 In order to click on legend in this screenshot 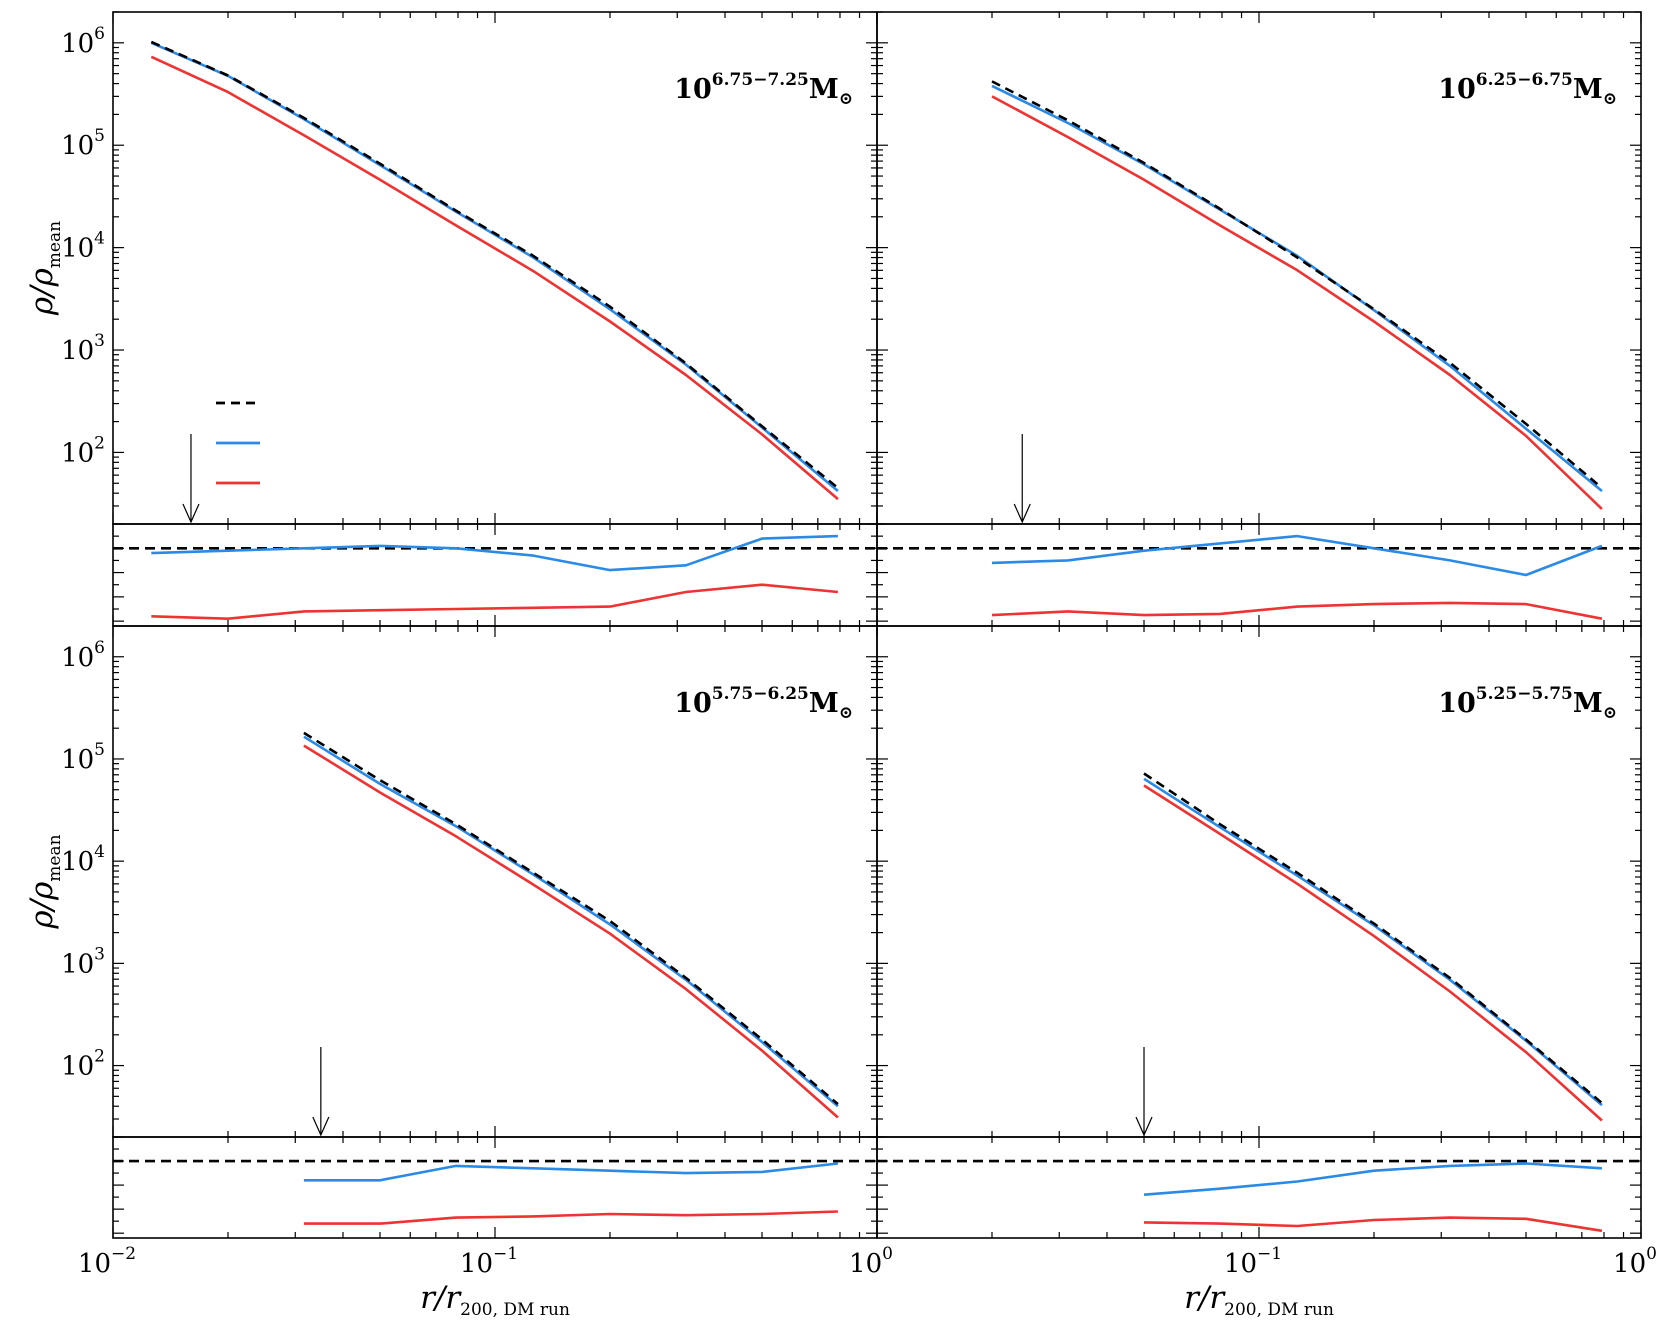, I will do `click(238, 443)`.